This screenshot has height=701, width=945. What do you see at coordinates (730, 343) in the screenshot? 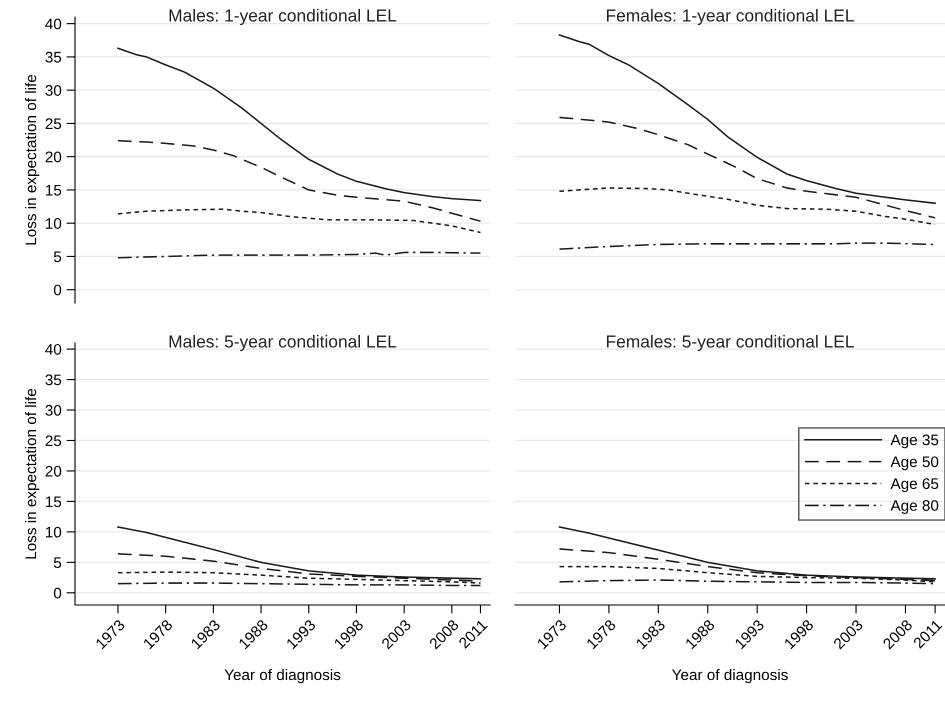
I see `chart-title: Females: 5-year conditional LEL` at bounding box center [730, 343].